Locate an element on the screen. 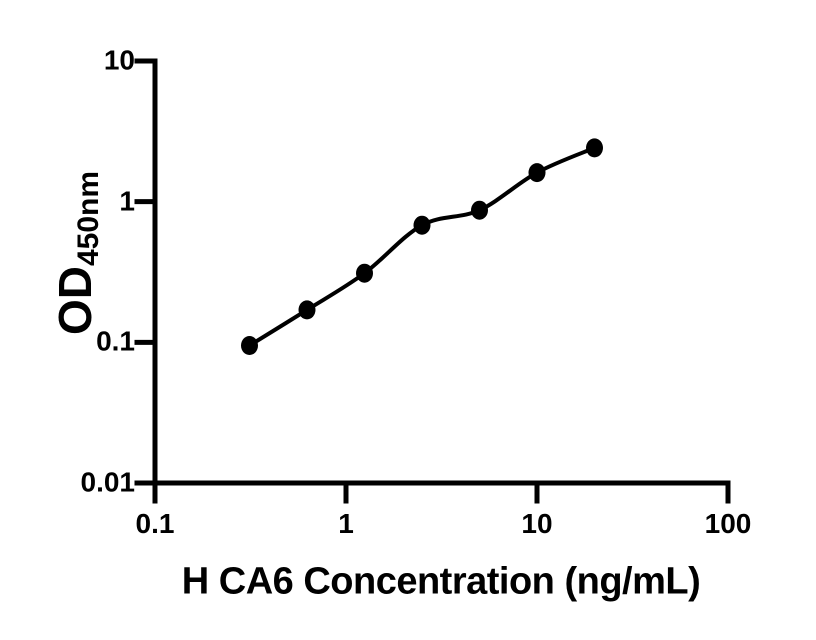 This screenshot has height=640, width=816. x-axis-title: H CA6 Concentration (ng/mL) is located at coordinates (441, 581).